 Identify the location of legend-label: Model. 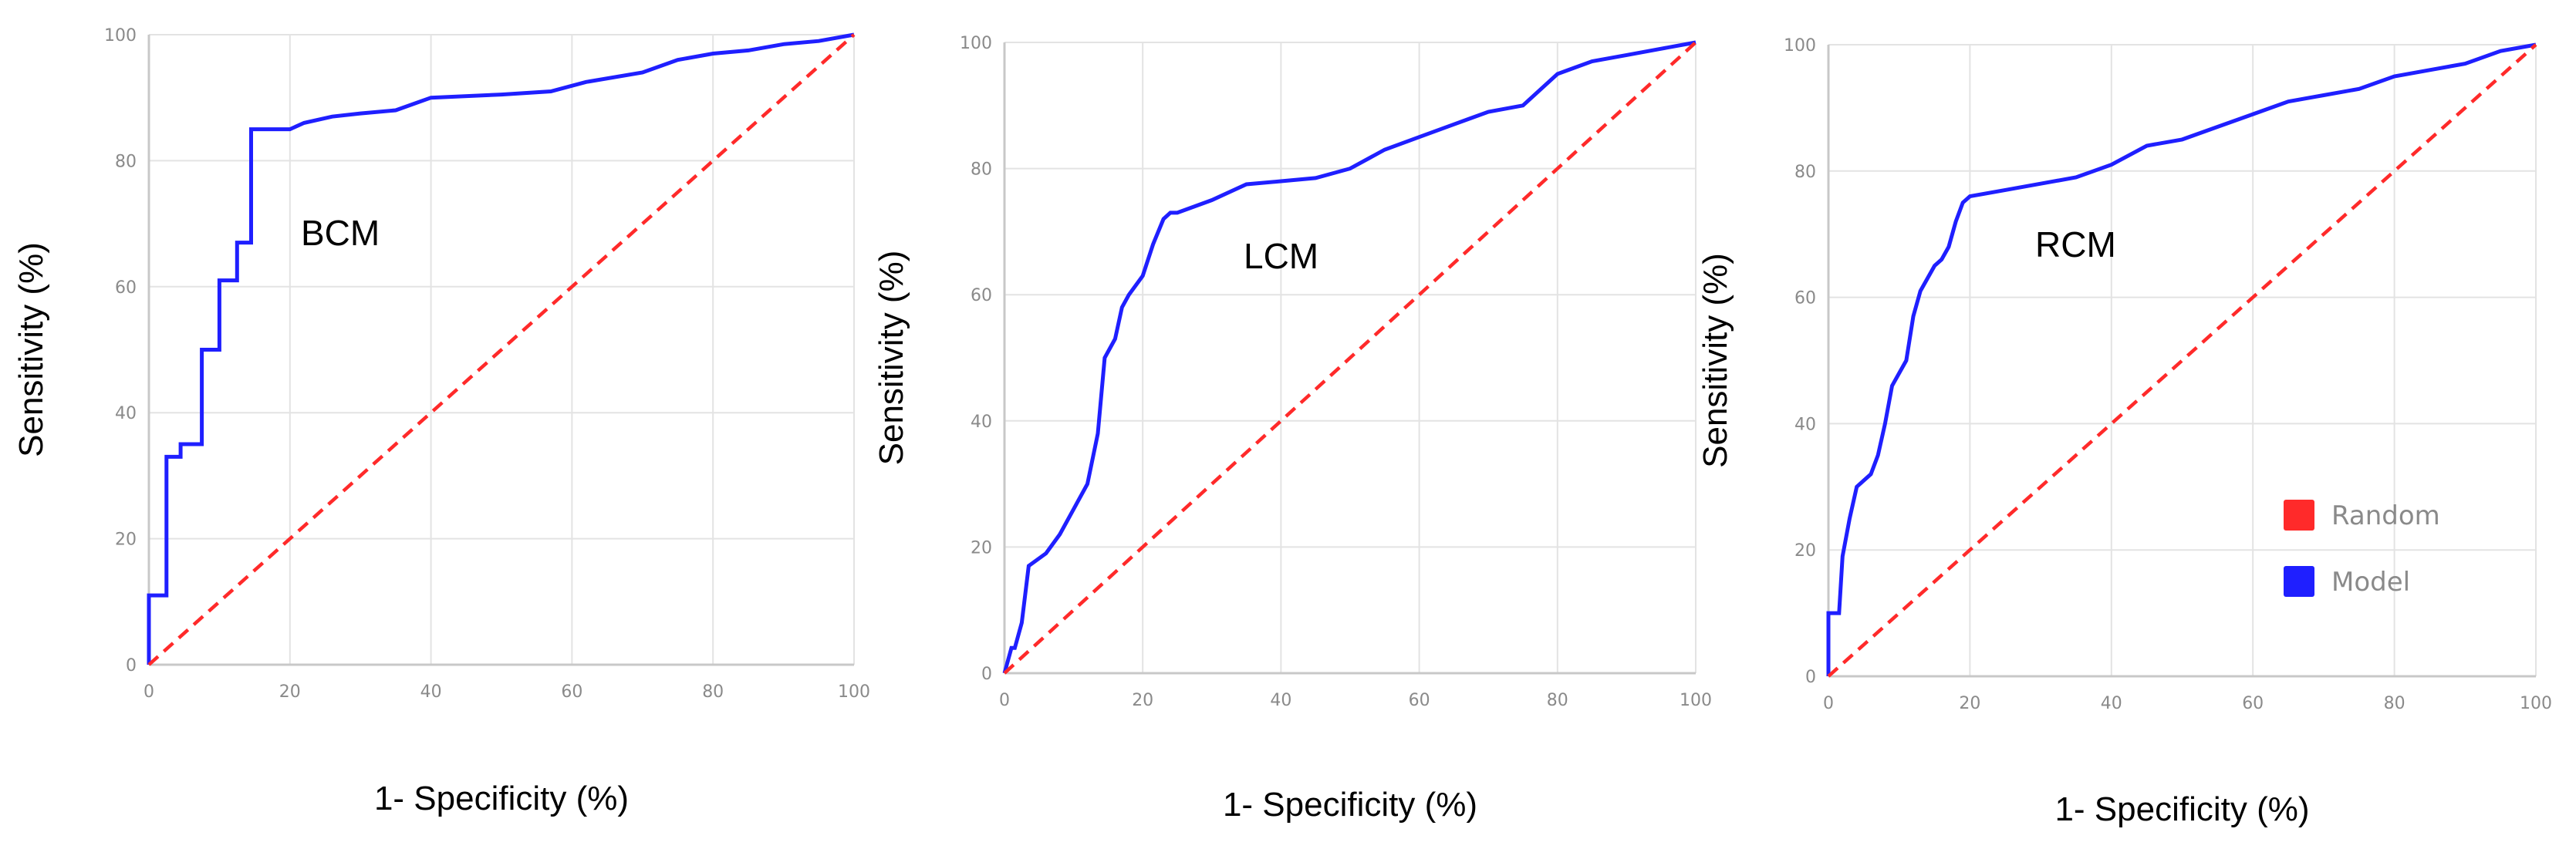
(2370, 582).